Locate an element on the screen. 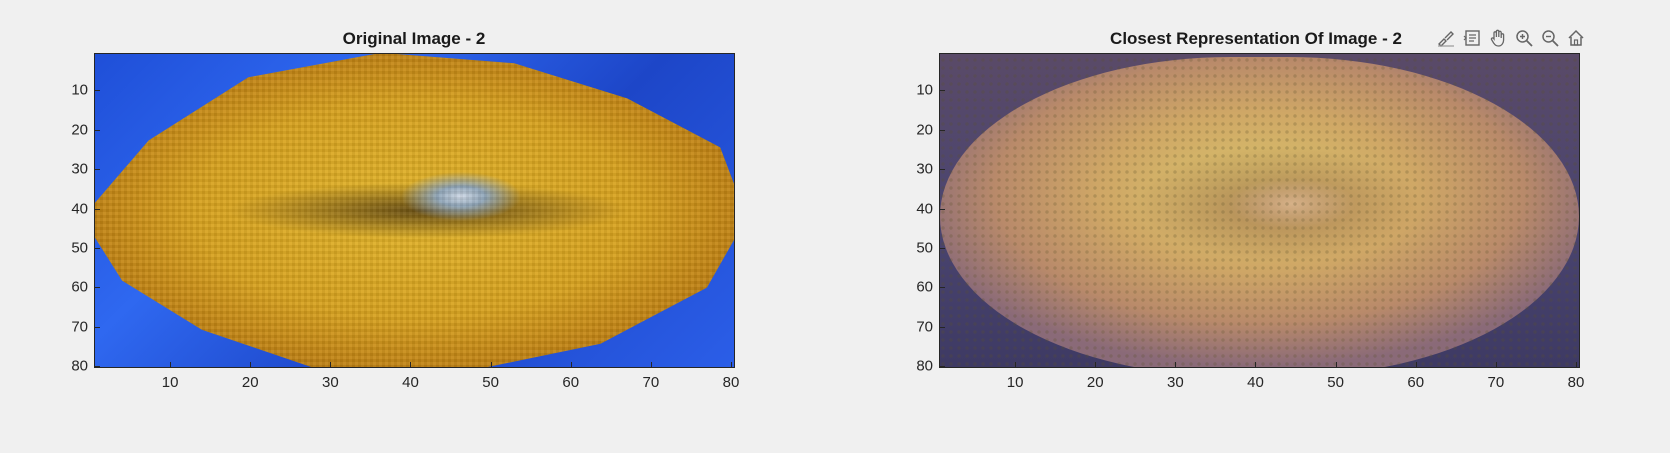 This screenshot has width=1670, height=453. zoom-out-icon is located at coordinates (1550, 38).